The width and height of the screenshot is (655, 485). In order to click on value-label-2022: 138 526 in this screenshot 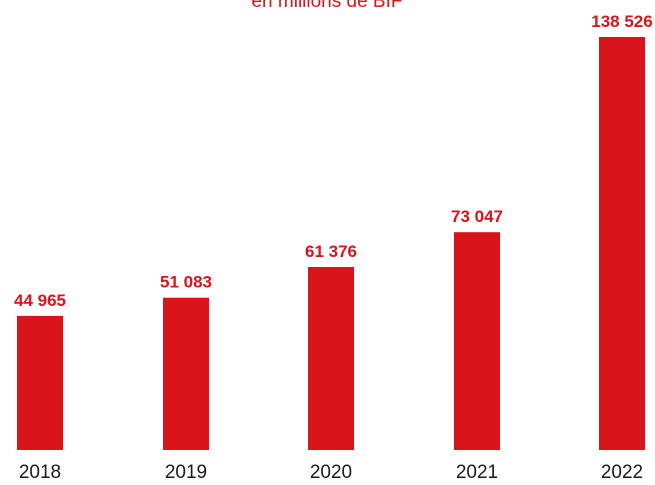, I will do `click(621, 21)`.